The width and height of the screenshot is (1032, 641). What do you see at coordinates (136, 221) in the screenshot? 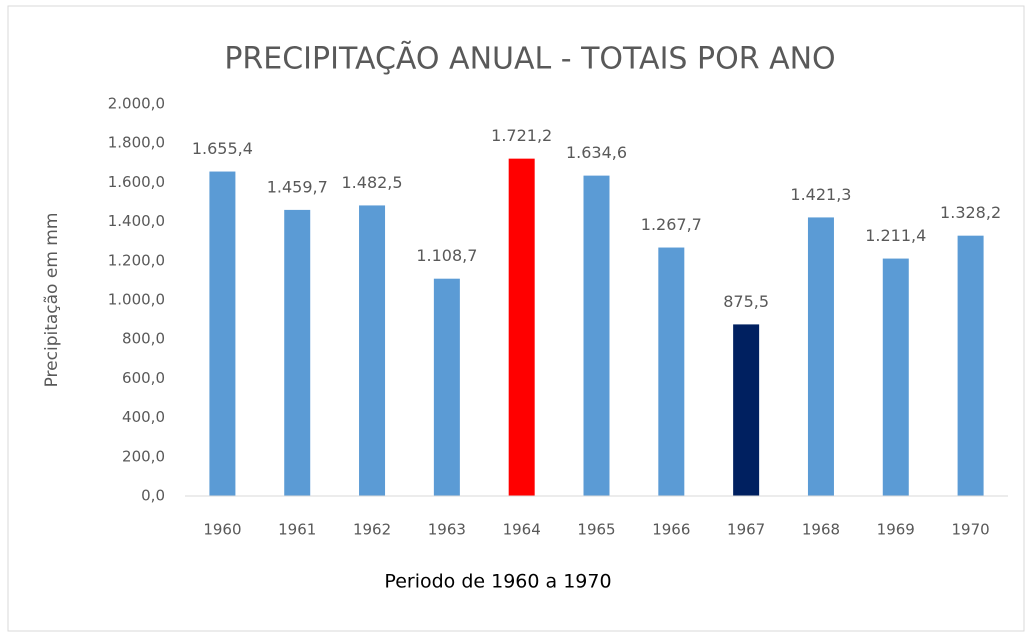
I see `y-tick-label: 1.400,0` at bounding box center [136, 221].